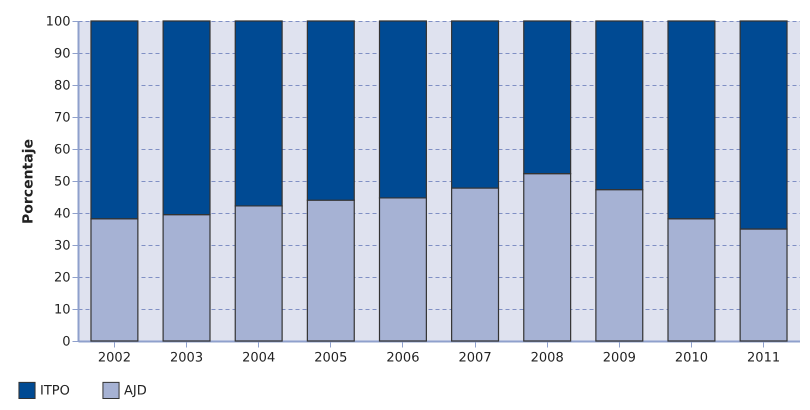  What do you see at coordinates (763, 358) in the screenshot?
I see `x-tick-label: 2011` at bounding box center [763, 358].